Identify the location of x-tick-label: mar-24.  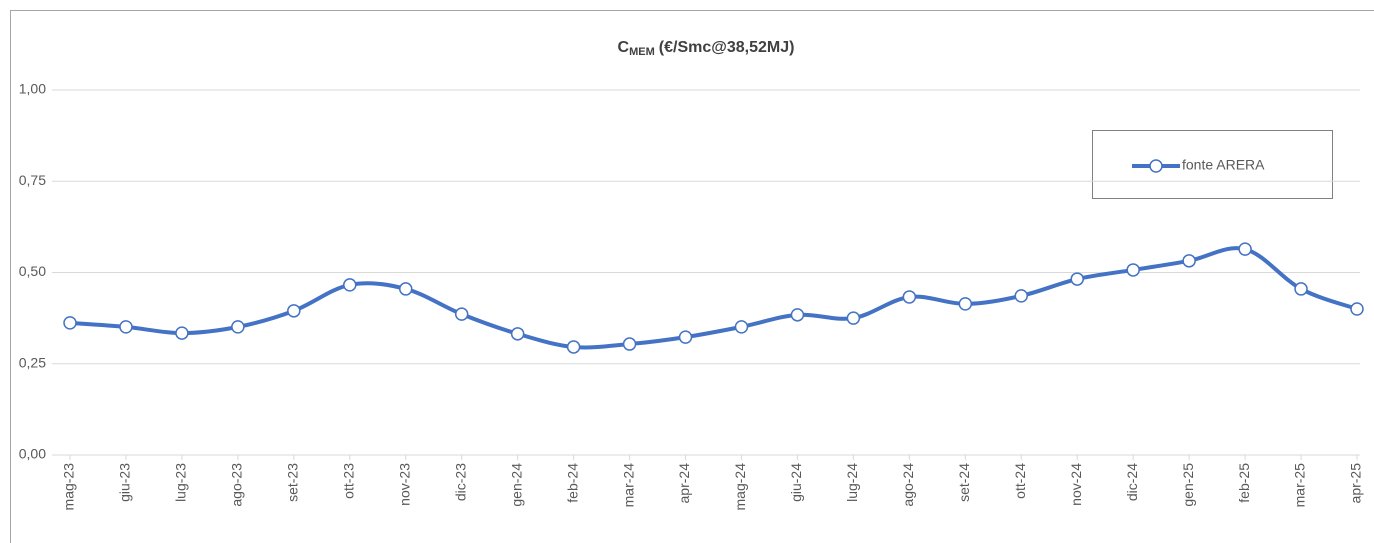
(628, 485).